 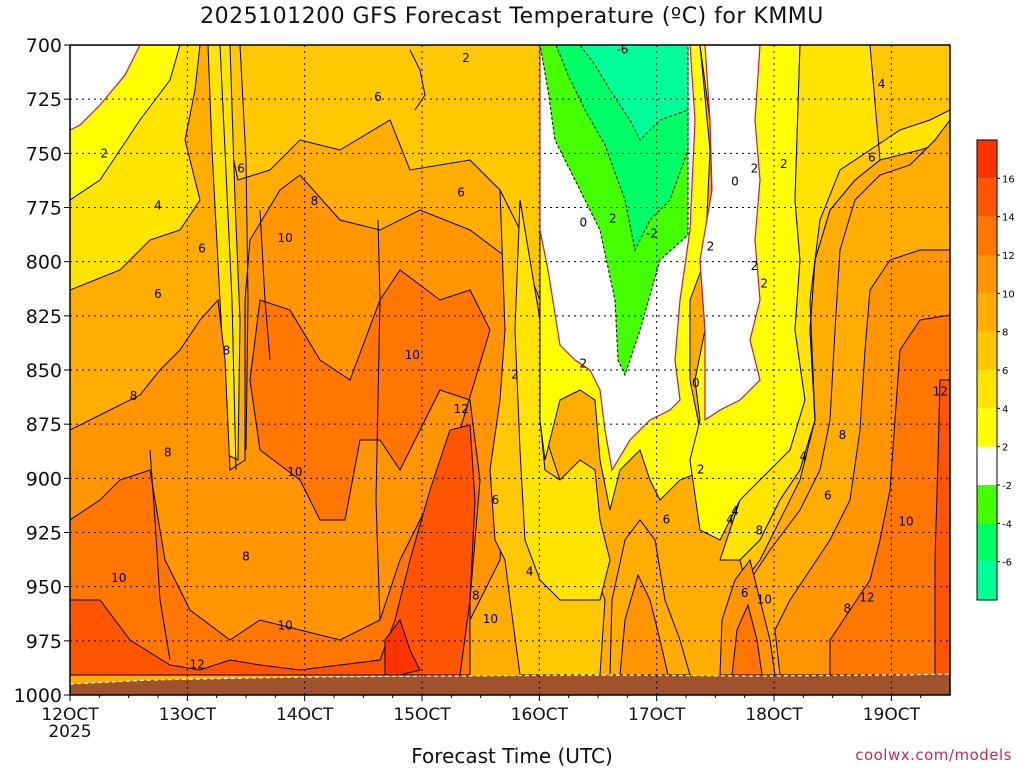 What do you see at coordinates (224, 253) in the screenshot?
I see `band-2-4-mid` at bounding box center [224, 253].